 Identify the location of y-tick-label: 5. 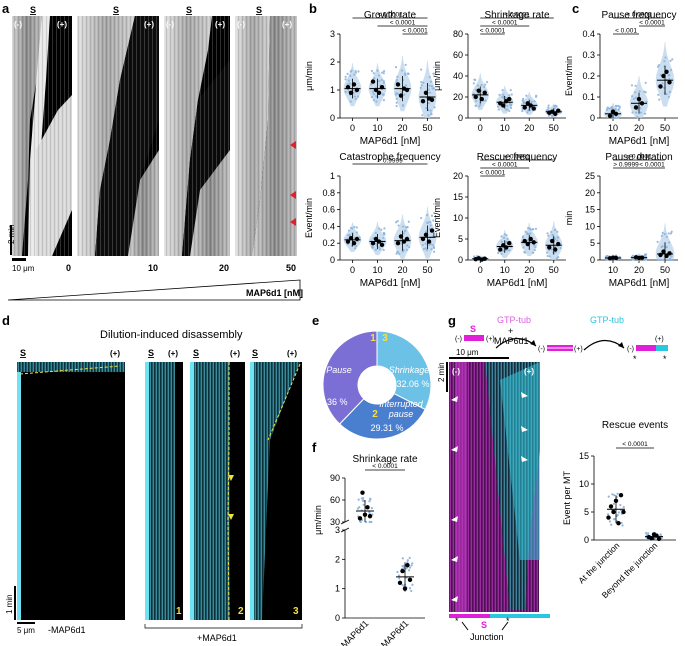
(586, 512).